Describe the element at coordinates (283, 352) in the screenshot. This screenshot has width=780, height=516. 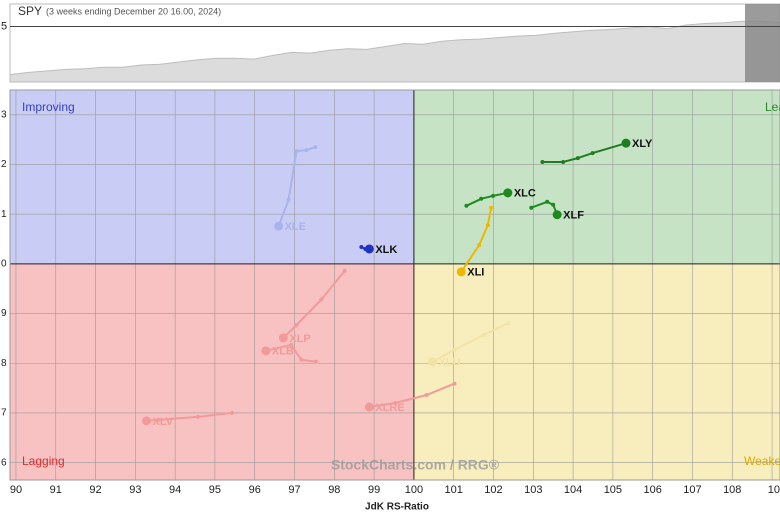
I see `series-label: XLB` at that location.